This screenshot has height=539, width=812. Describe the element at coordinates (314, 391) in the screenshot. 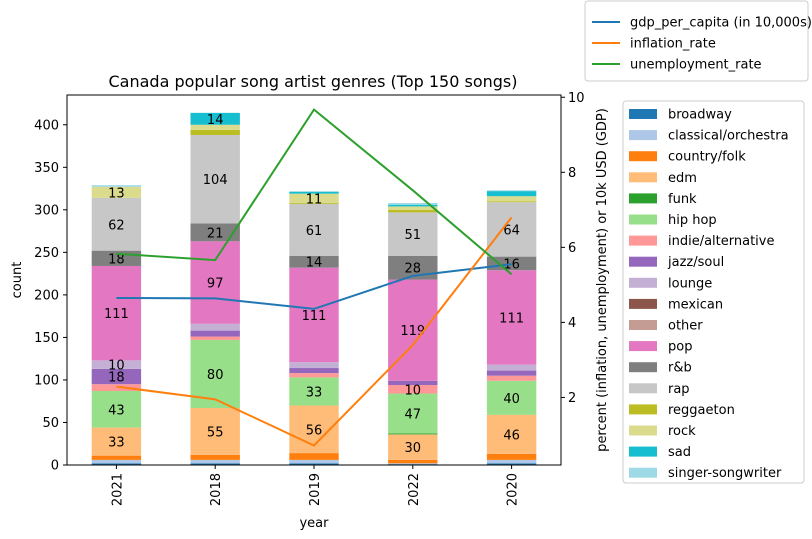

I see `bar-hip-hop-2019` at that location.